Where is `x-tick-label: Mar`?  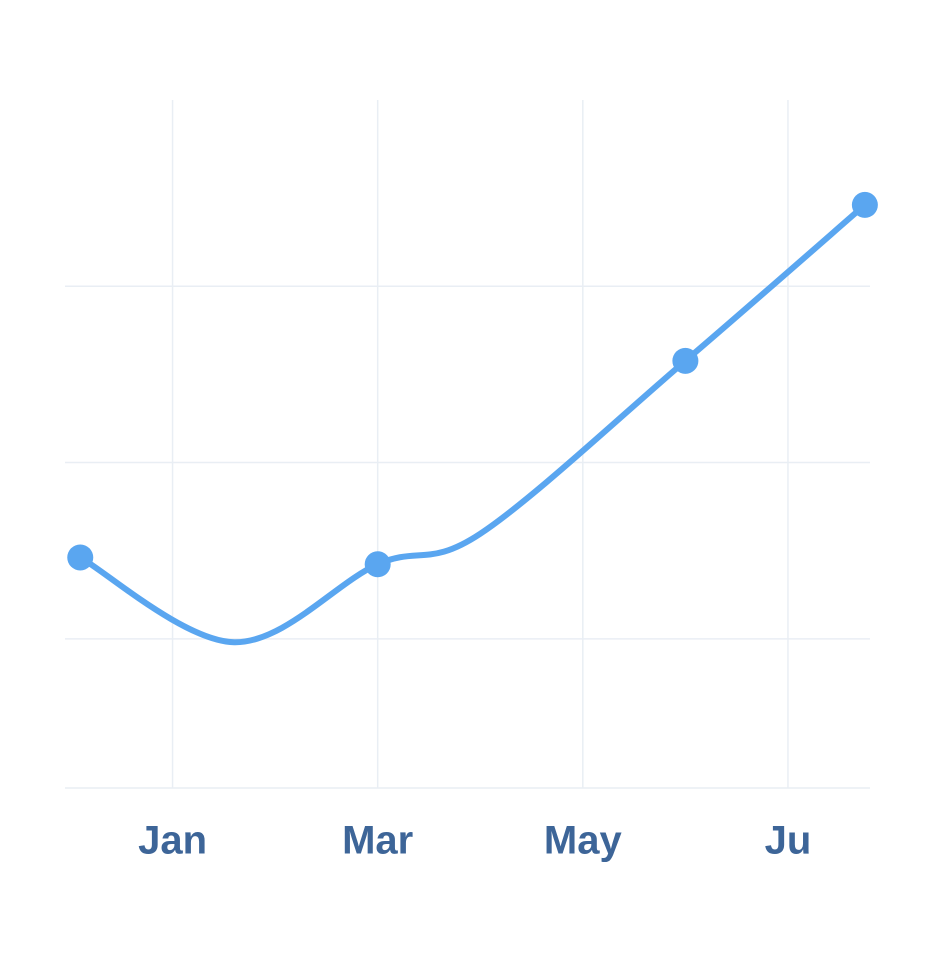 x-tick-label: Mar is located at coordinates (377, 841).